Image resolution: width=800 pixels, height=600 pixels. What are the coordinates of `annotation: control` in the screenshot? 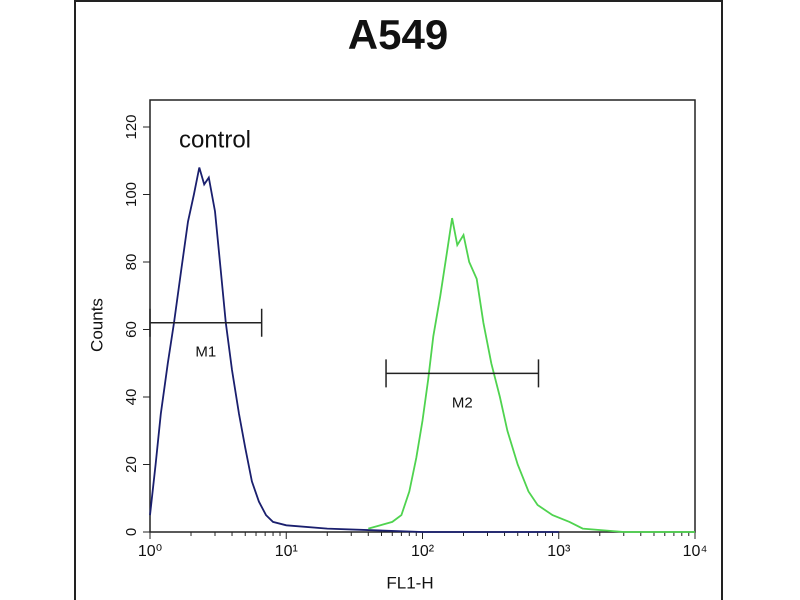 It's located at (215, 139).